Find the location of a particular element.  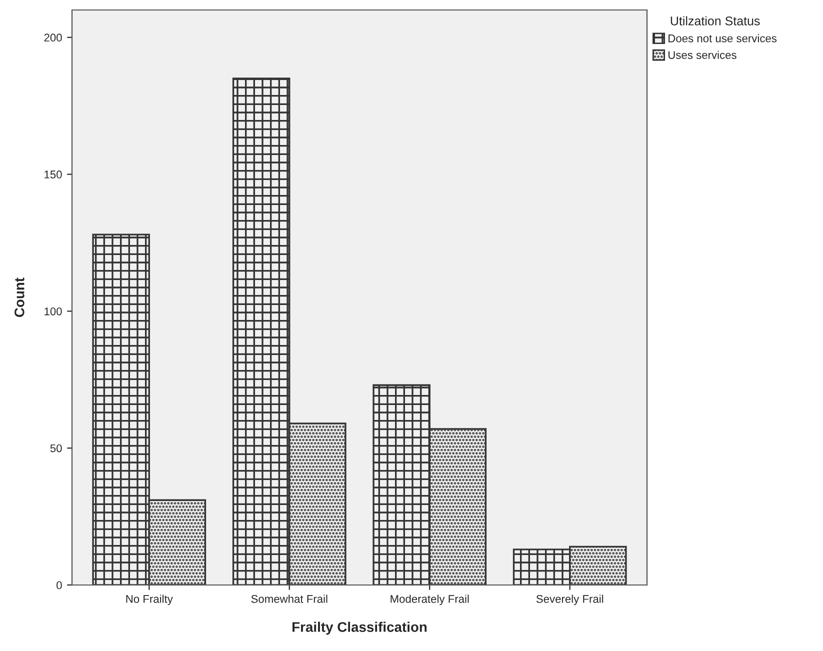

x-tick-label: Moderately Frail is located at coordinates (429, 600).